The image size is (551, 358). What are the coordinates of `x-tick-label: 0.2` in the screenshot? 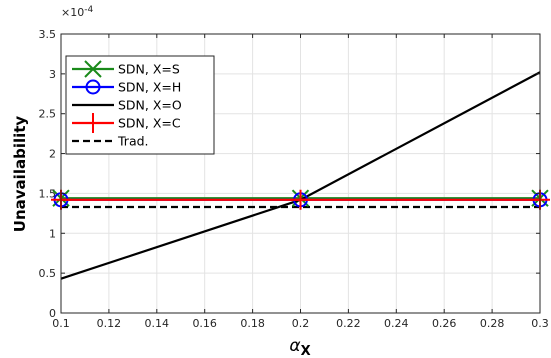 It's located at (301, 323).